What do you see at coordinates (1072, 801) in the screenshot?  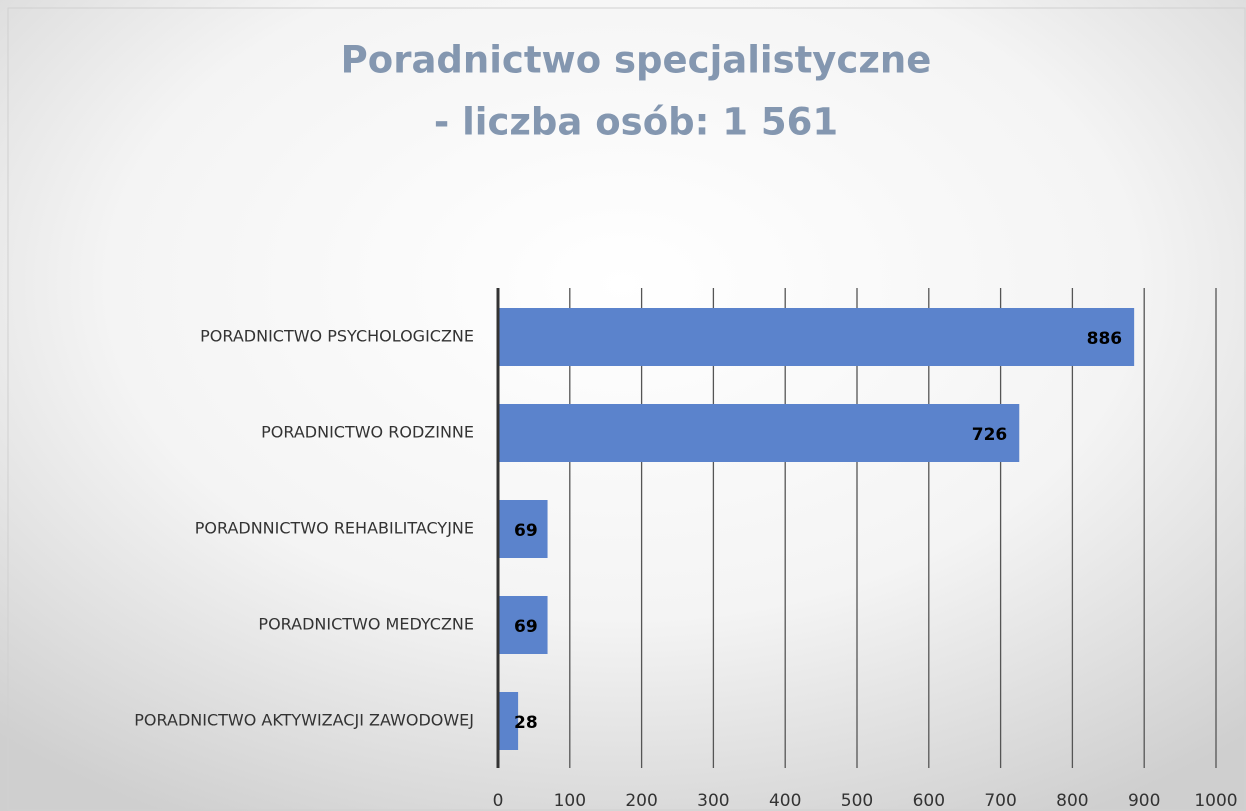 I see `x-tick-label: 800` at bounding box center [1072, 801].